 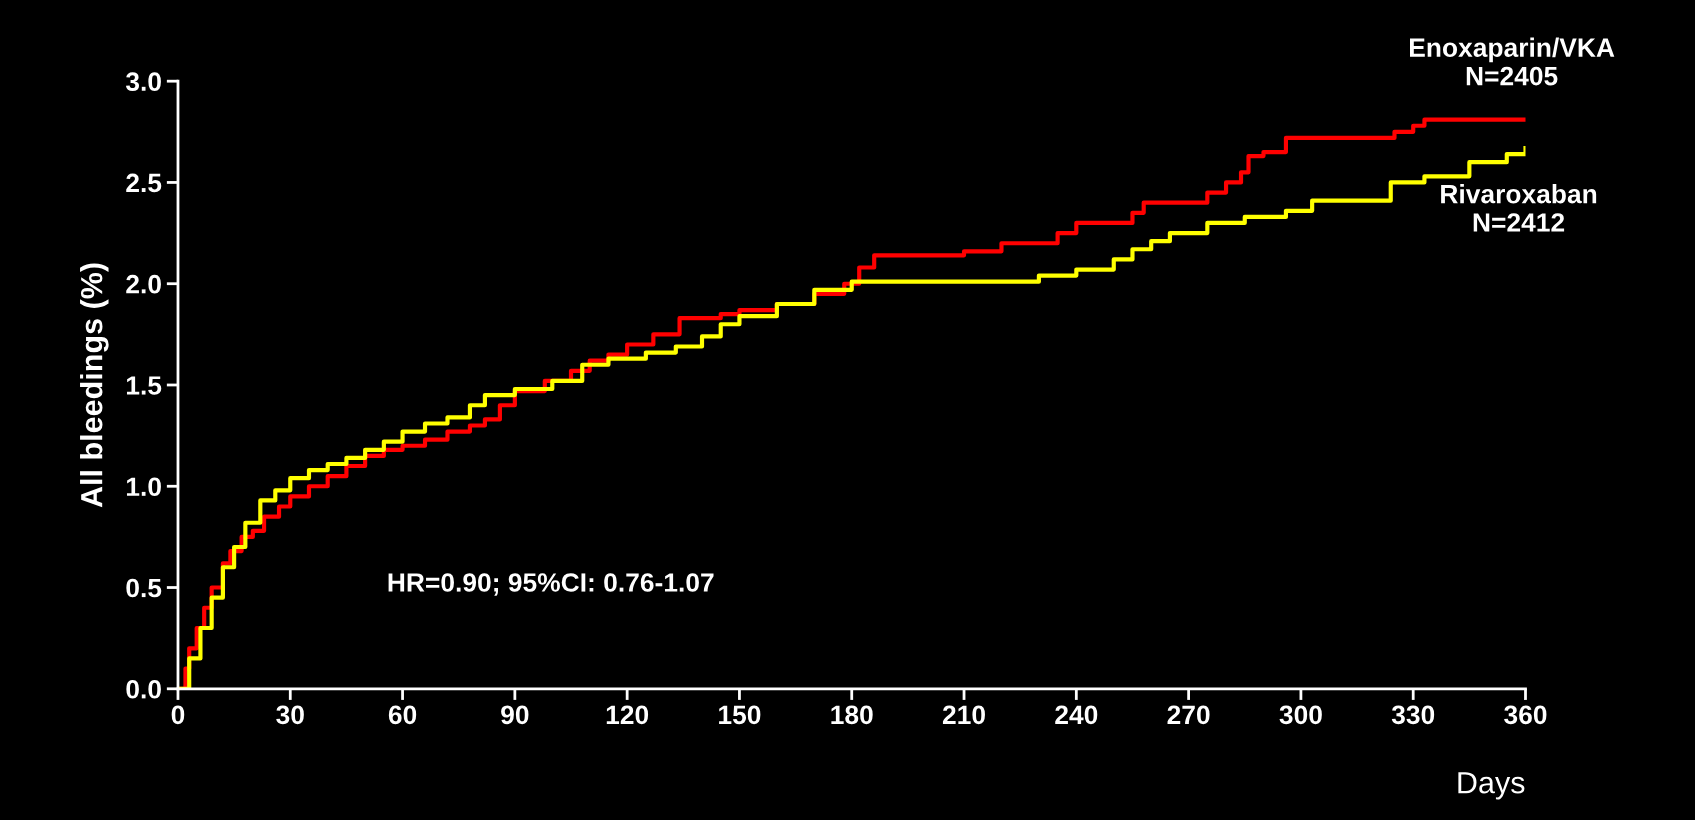 What do you see at coordinates (551, 584) in the screenshot?
I see `annotation: HR=0.90; 95%CI: 0.76-1.07` at bounding box center [551, 584].